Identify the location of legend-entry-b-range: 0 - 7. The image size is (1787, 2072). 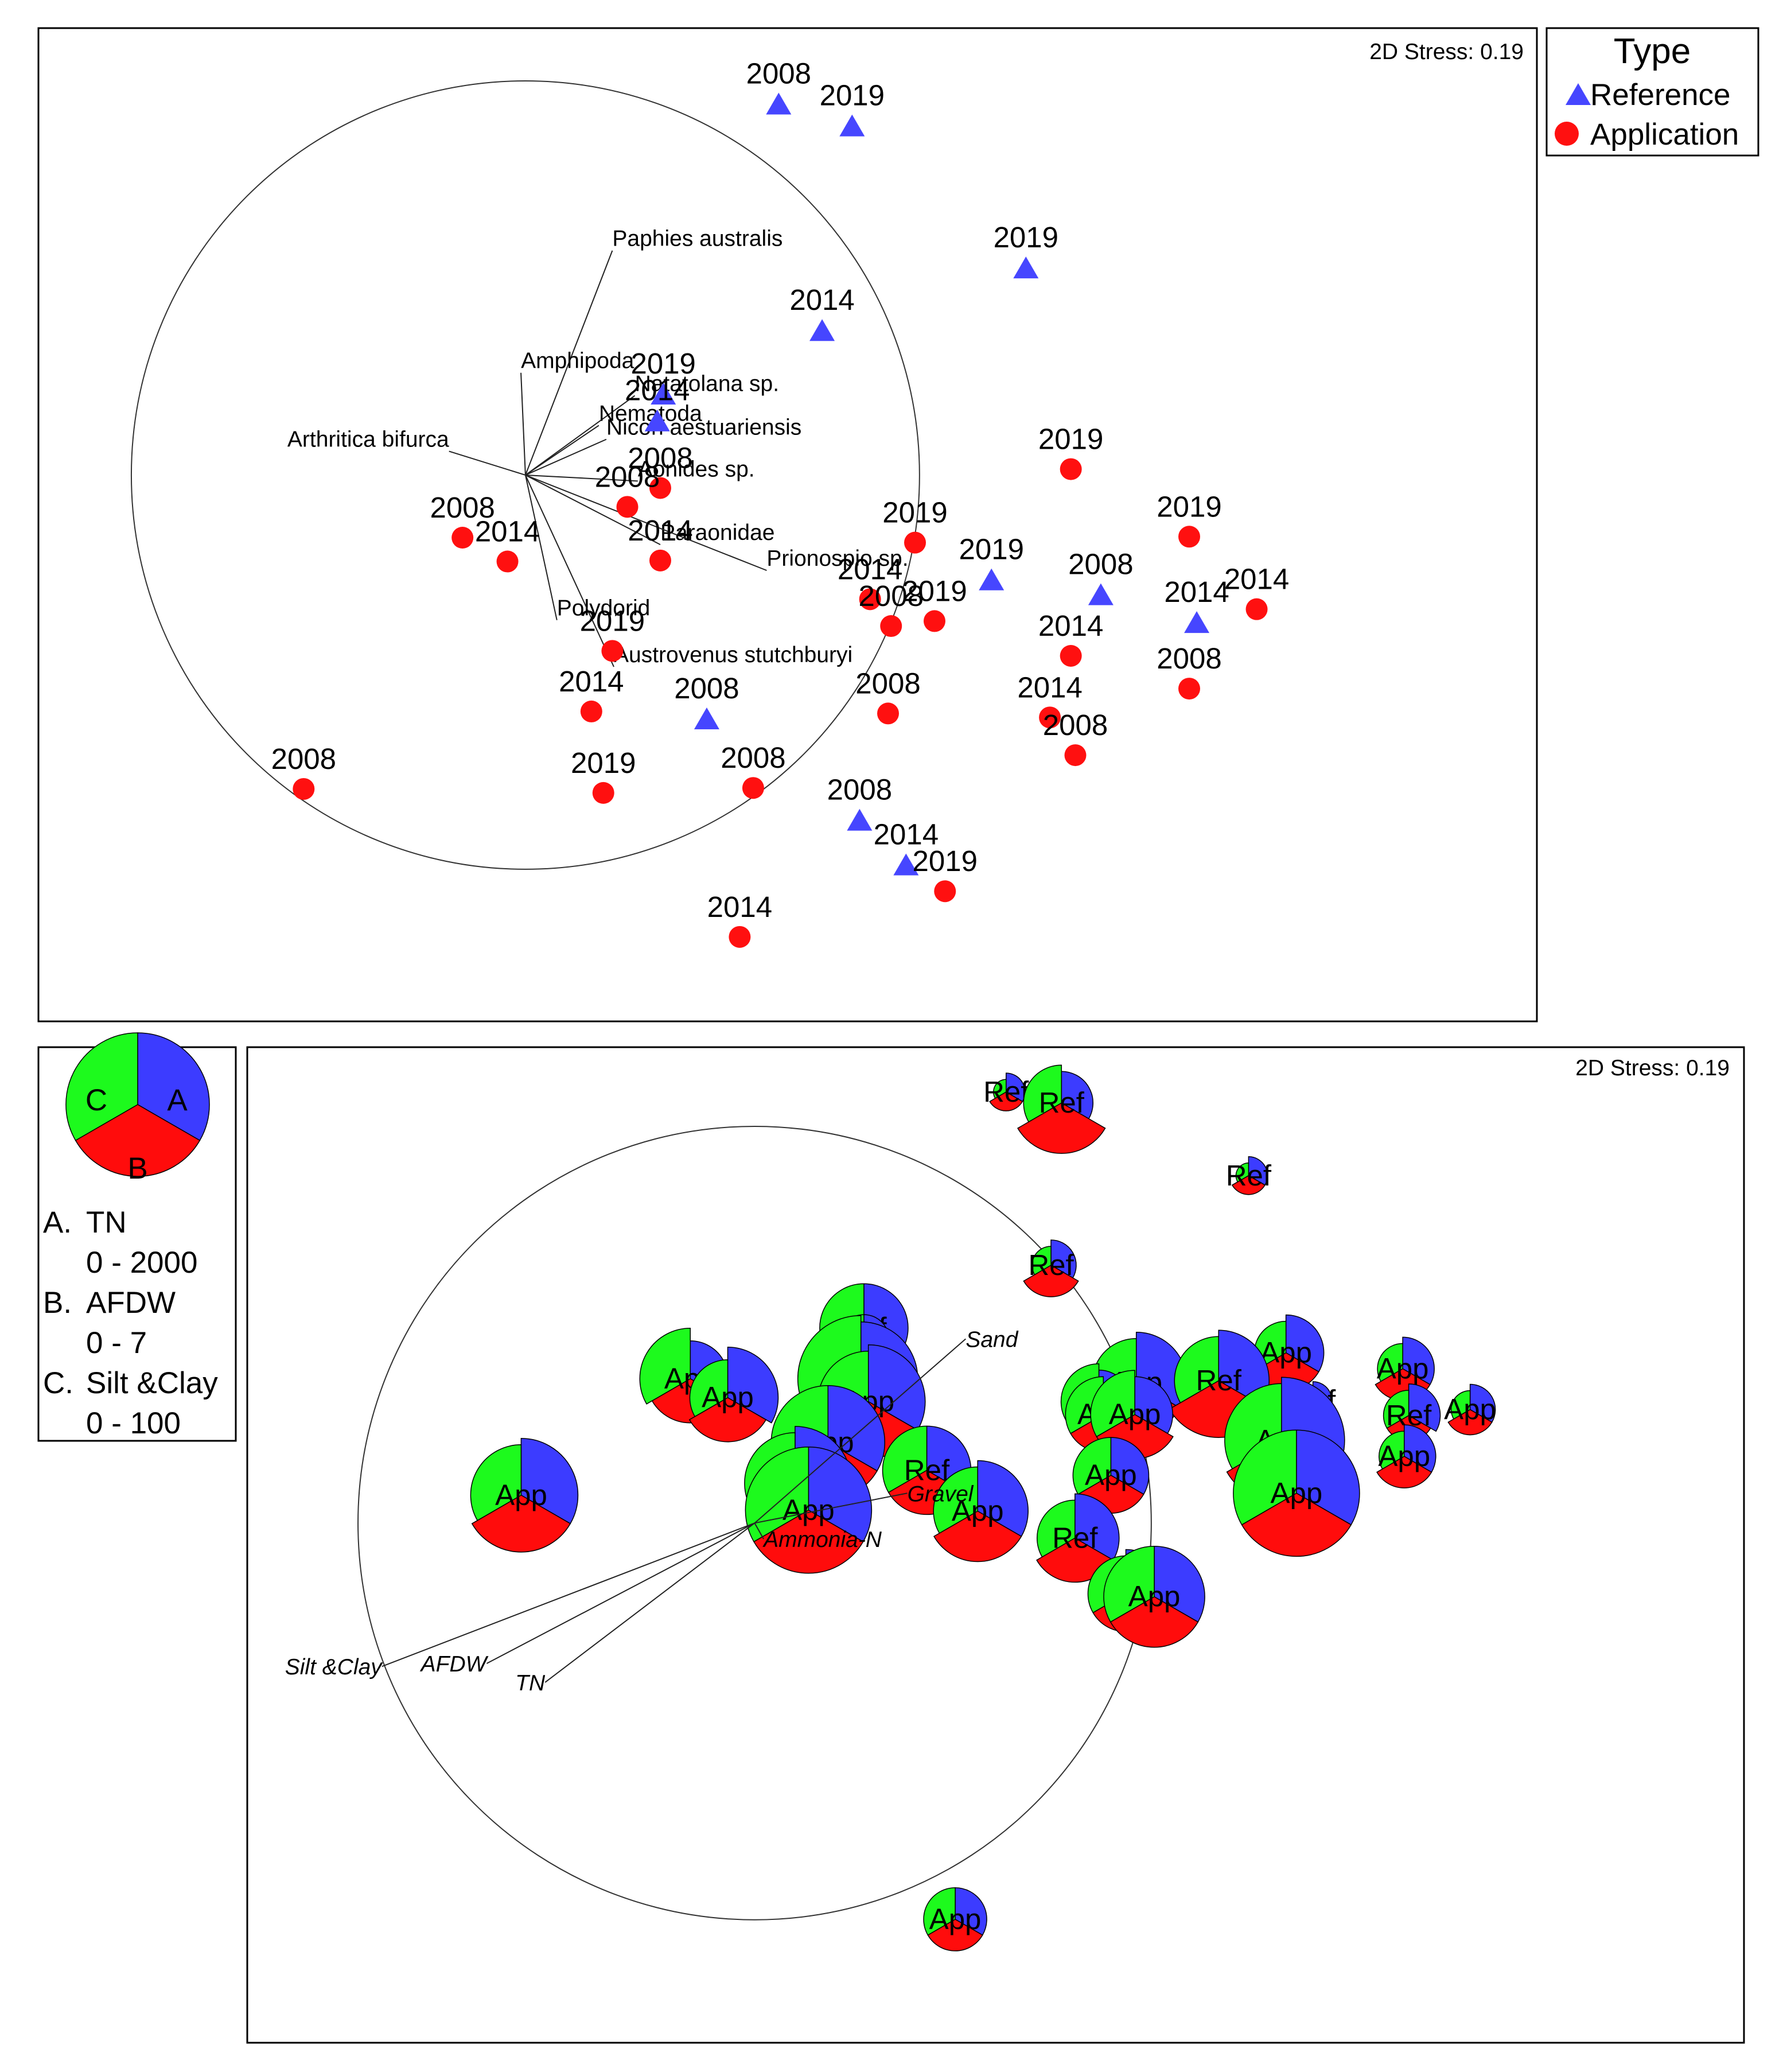
(116, 1343).